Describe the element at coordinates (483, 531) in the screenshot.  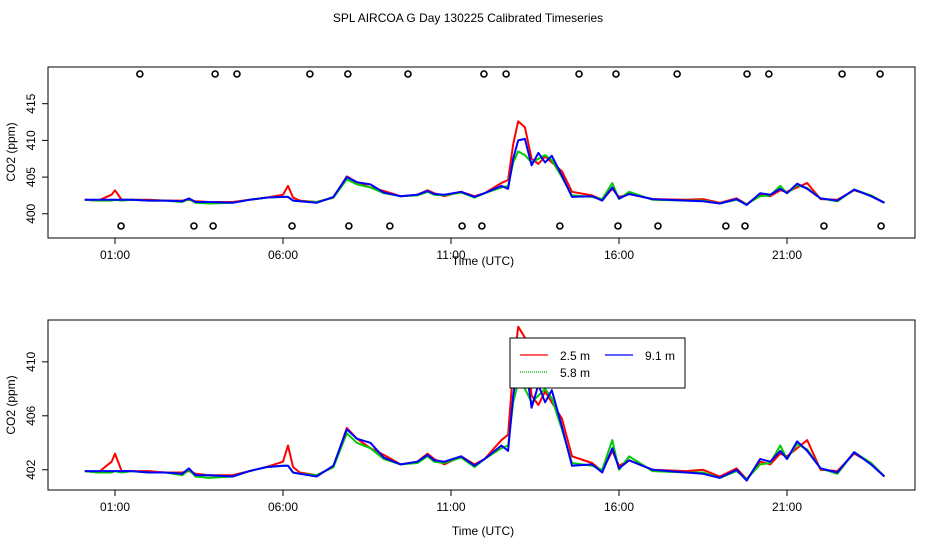
I see `bottom-x-axis-label: Time (UTC)` at that location.